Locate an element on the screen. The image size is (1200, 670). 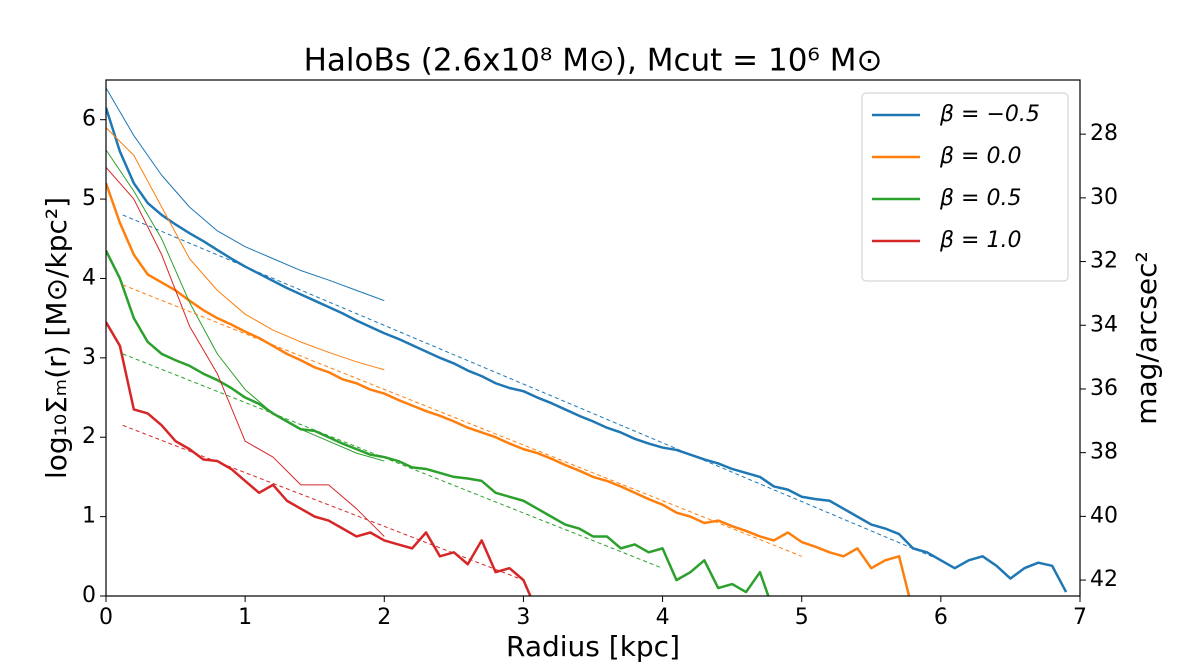
y-tick-label: 6 is located at coordinates (89, 119).